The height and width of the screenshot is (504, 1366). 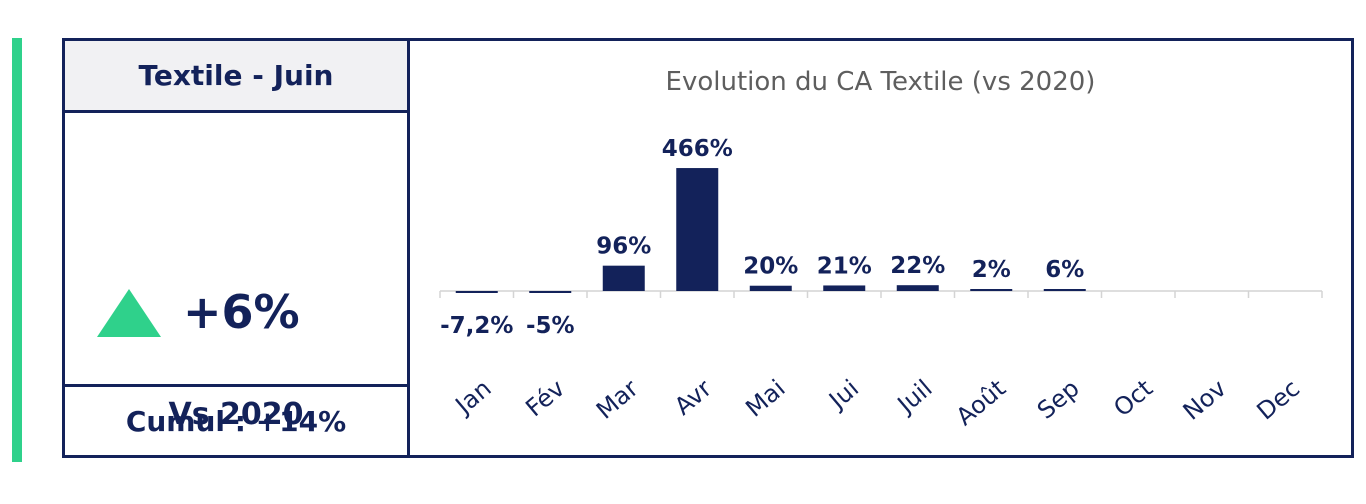 What do you see at coordinates (844, 266) in the screenshot?
I see `data-label-jui: 21%` at bounding box center [844, 266].